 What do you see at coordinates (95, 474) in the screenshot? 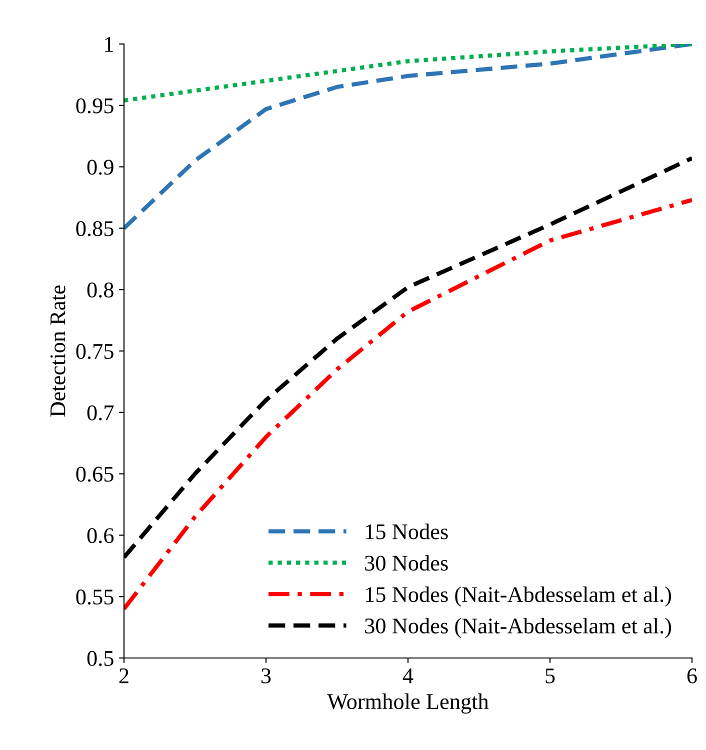
I see `y-tick-label: 0.65` at bounding box center [95, 474].